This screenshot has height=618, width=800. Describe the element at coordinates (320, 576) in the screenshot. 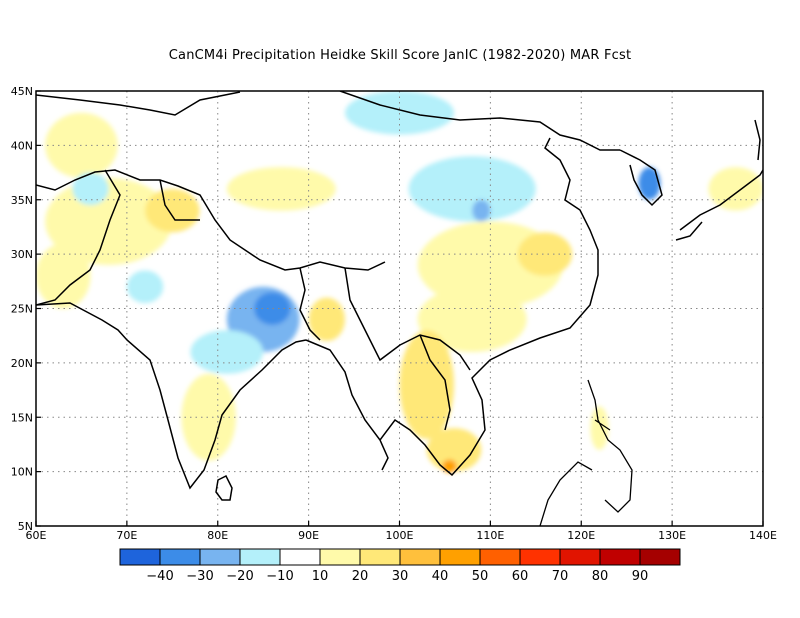

I see `colorbar-label: 10` at that location.